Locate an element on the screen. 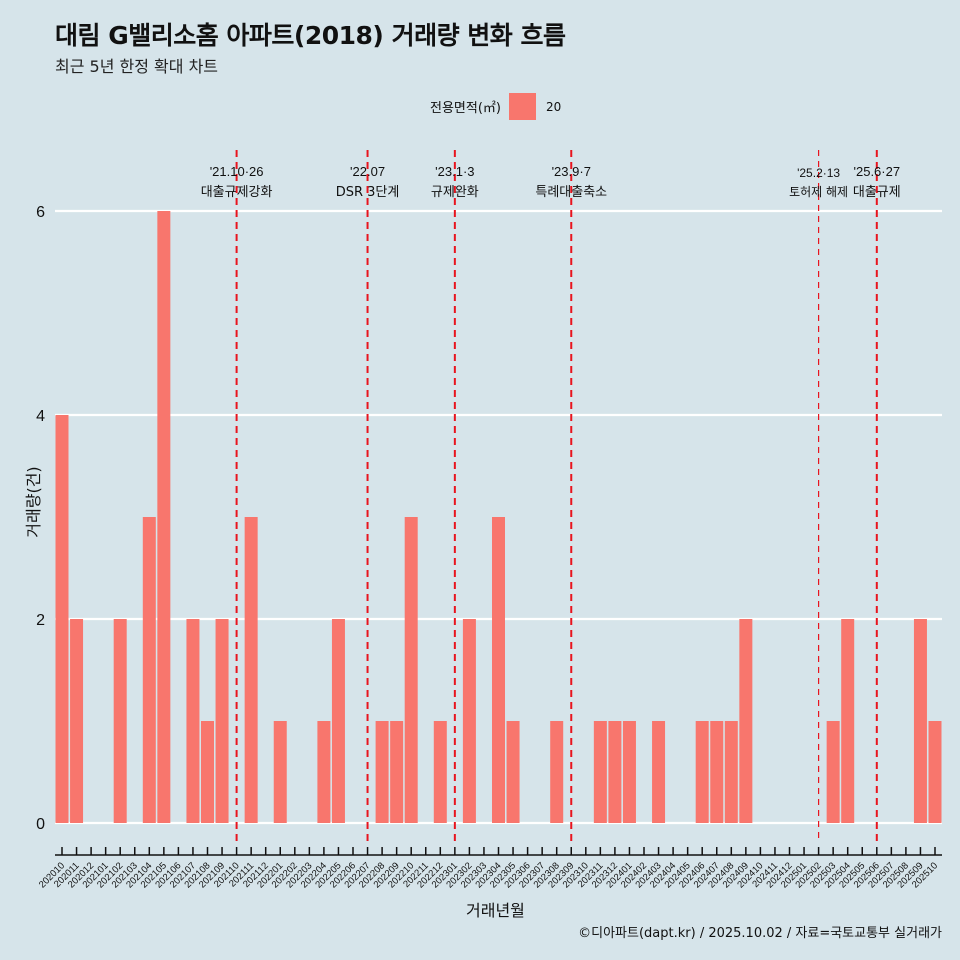 Image resolution: width=960 pixels, height=960 pixels. y-tick-label: 0 is located at coordinates (40, 824).